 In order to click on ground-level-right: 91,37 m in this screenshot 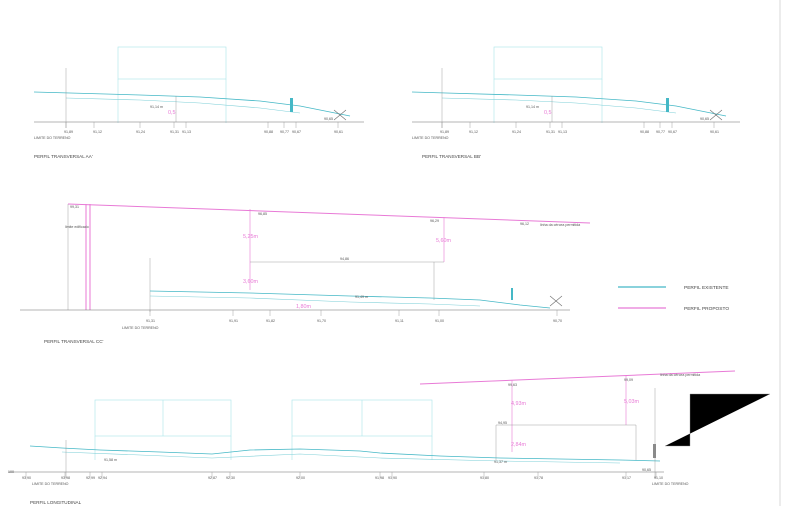, I will do `click(500, 462)`.